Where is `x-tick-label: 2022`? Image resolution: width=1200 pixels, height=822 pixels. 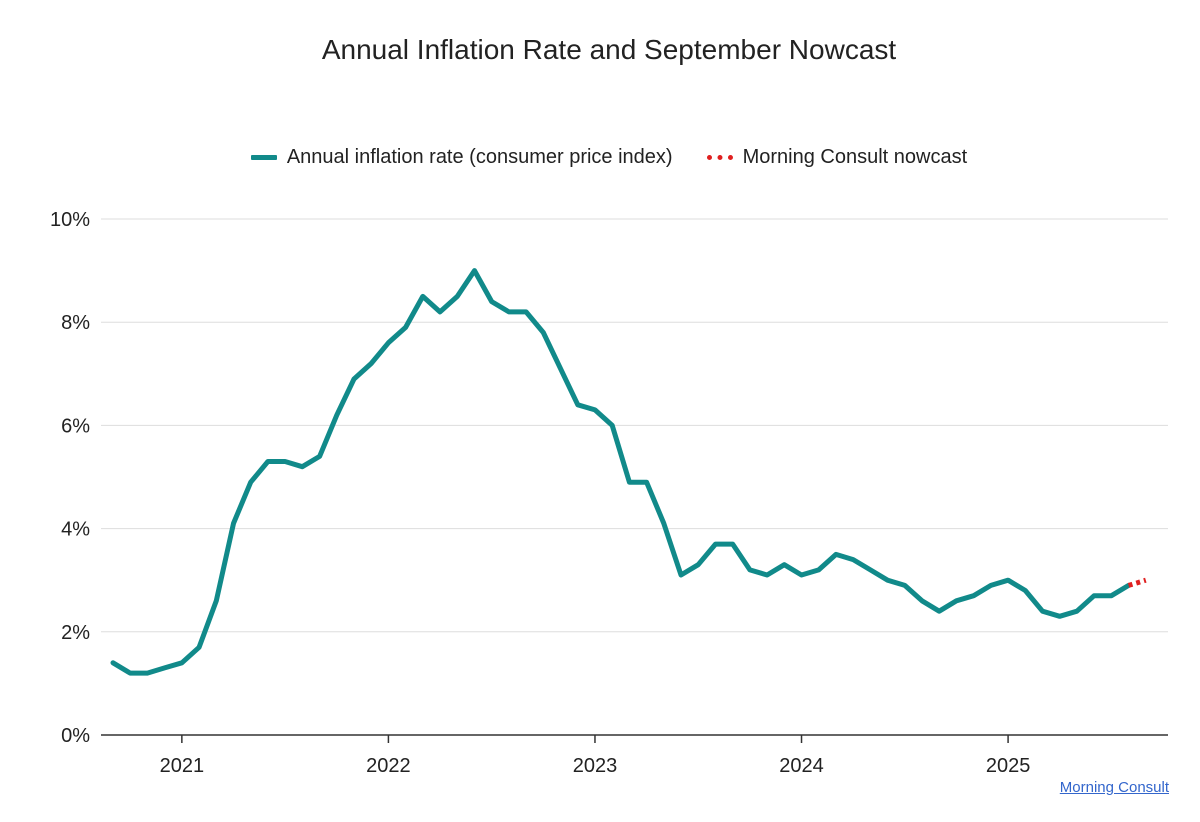 x-tick-label: 2022 is located at coordinates (388, 766).